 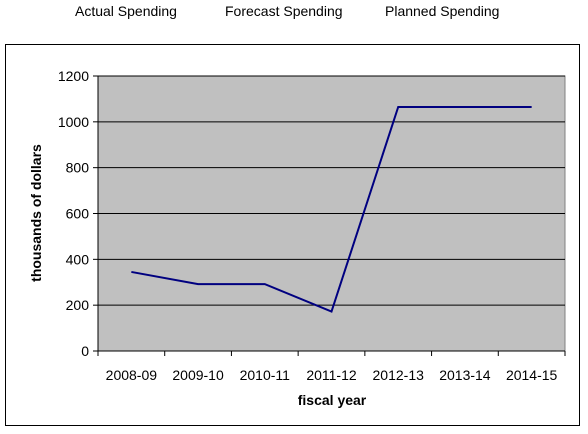 I want to click on y-tick-label: 1200, so click(x=73, y=76).